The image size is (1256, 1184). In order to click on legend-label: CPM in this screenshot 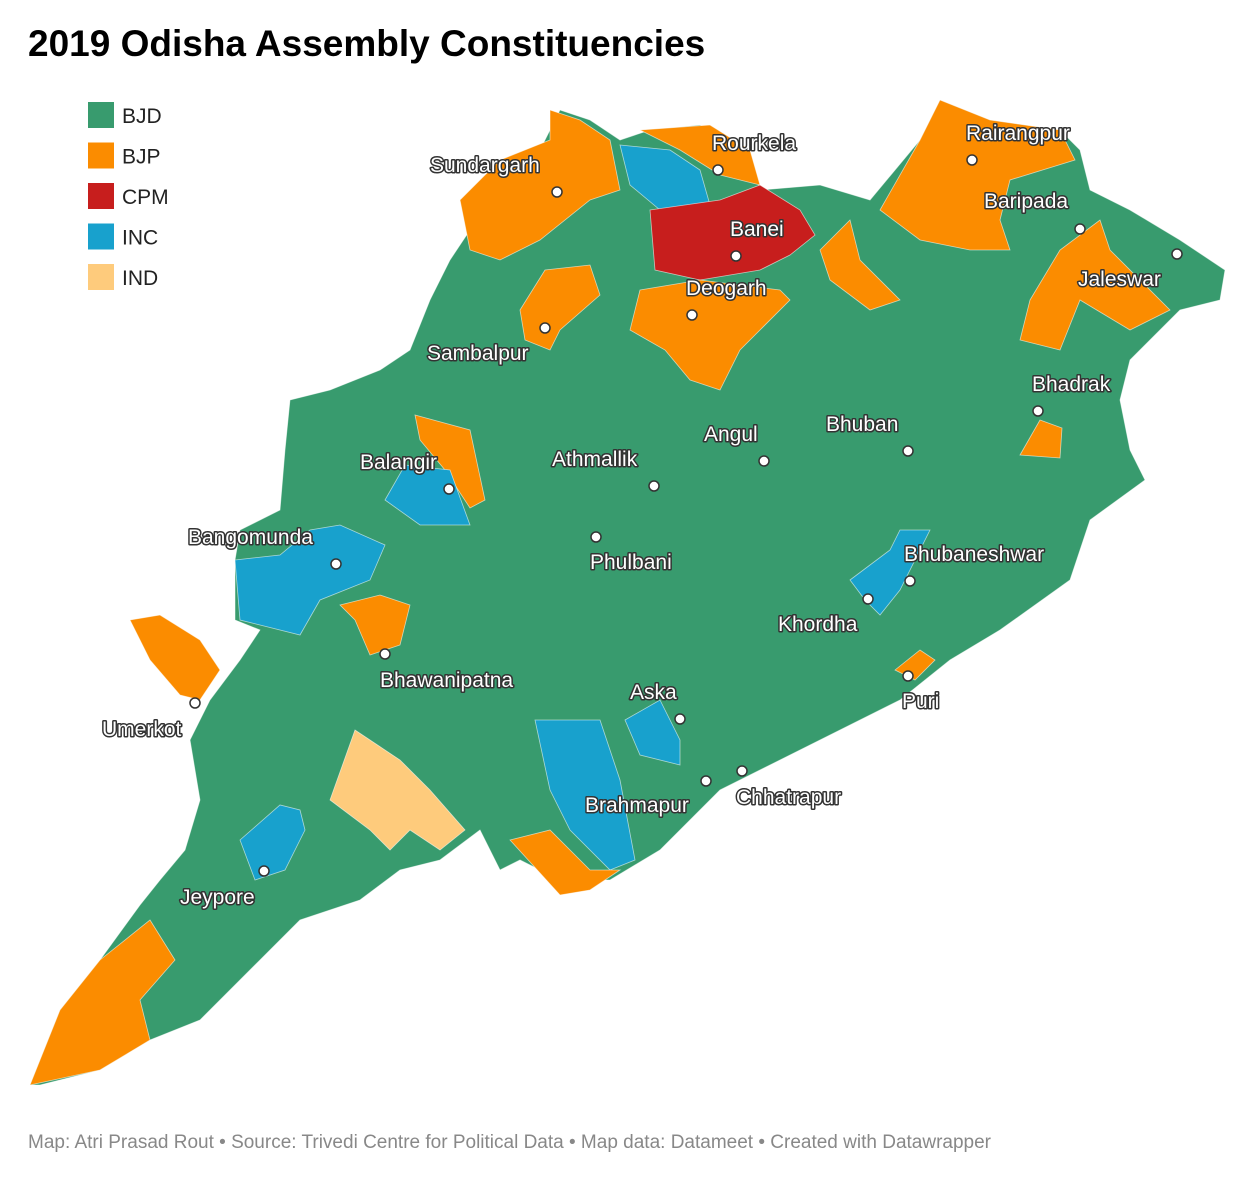, I will do `click(145, 197)`.